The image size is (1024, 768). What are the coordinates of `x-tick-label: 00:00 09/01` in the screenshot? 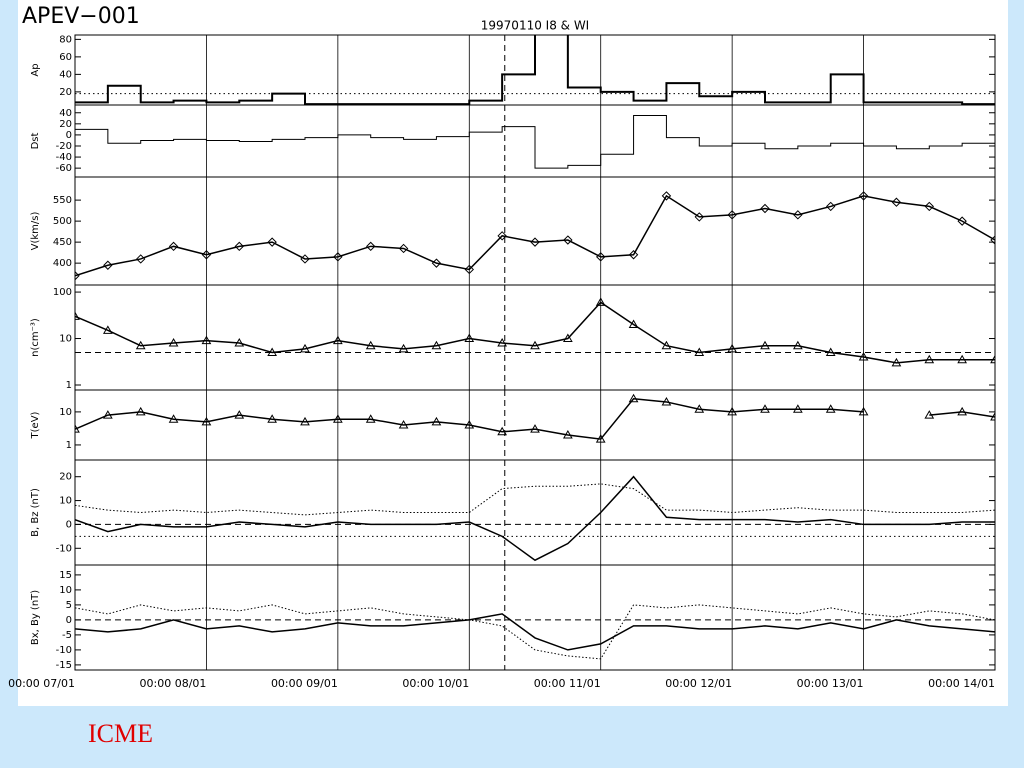 It's located at (304, 683).